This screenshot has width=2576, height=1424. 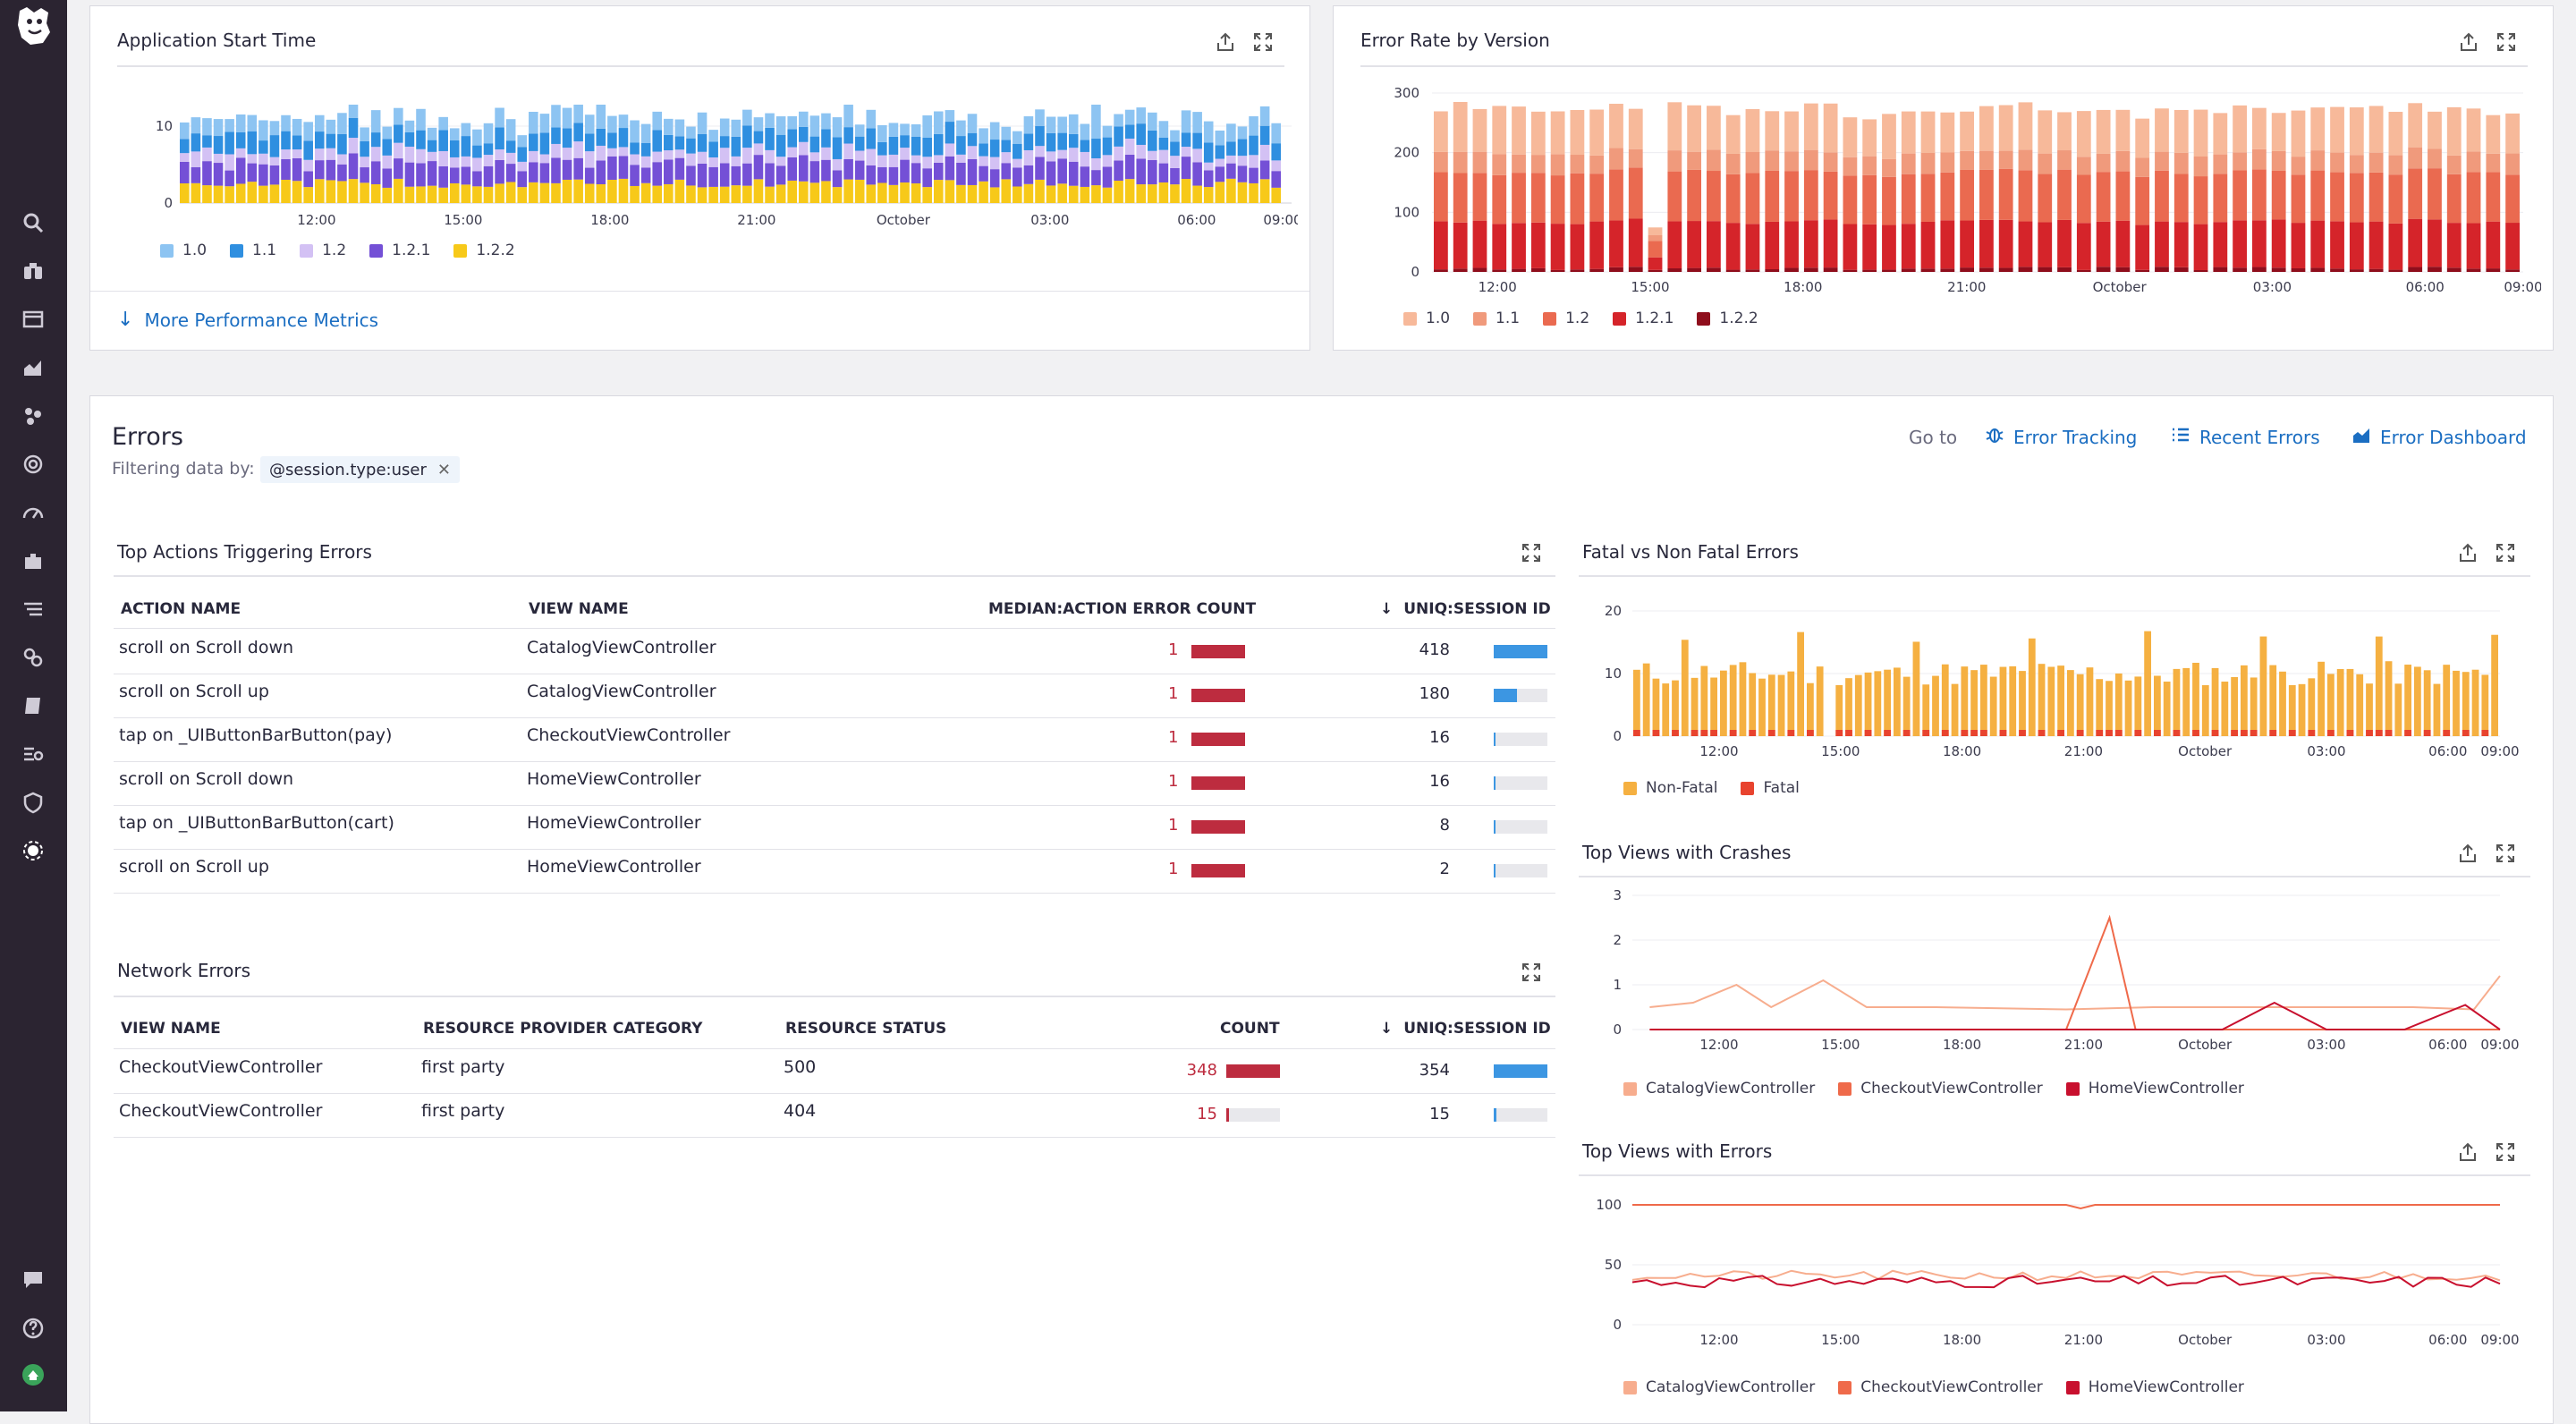 What do you see at coordinates (33, 367) in the screenshot?
I see `metrics-chart-icon` at bounding box center [33, 367].